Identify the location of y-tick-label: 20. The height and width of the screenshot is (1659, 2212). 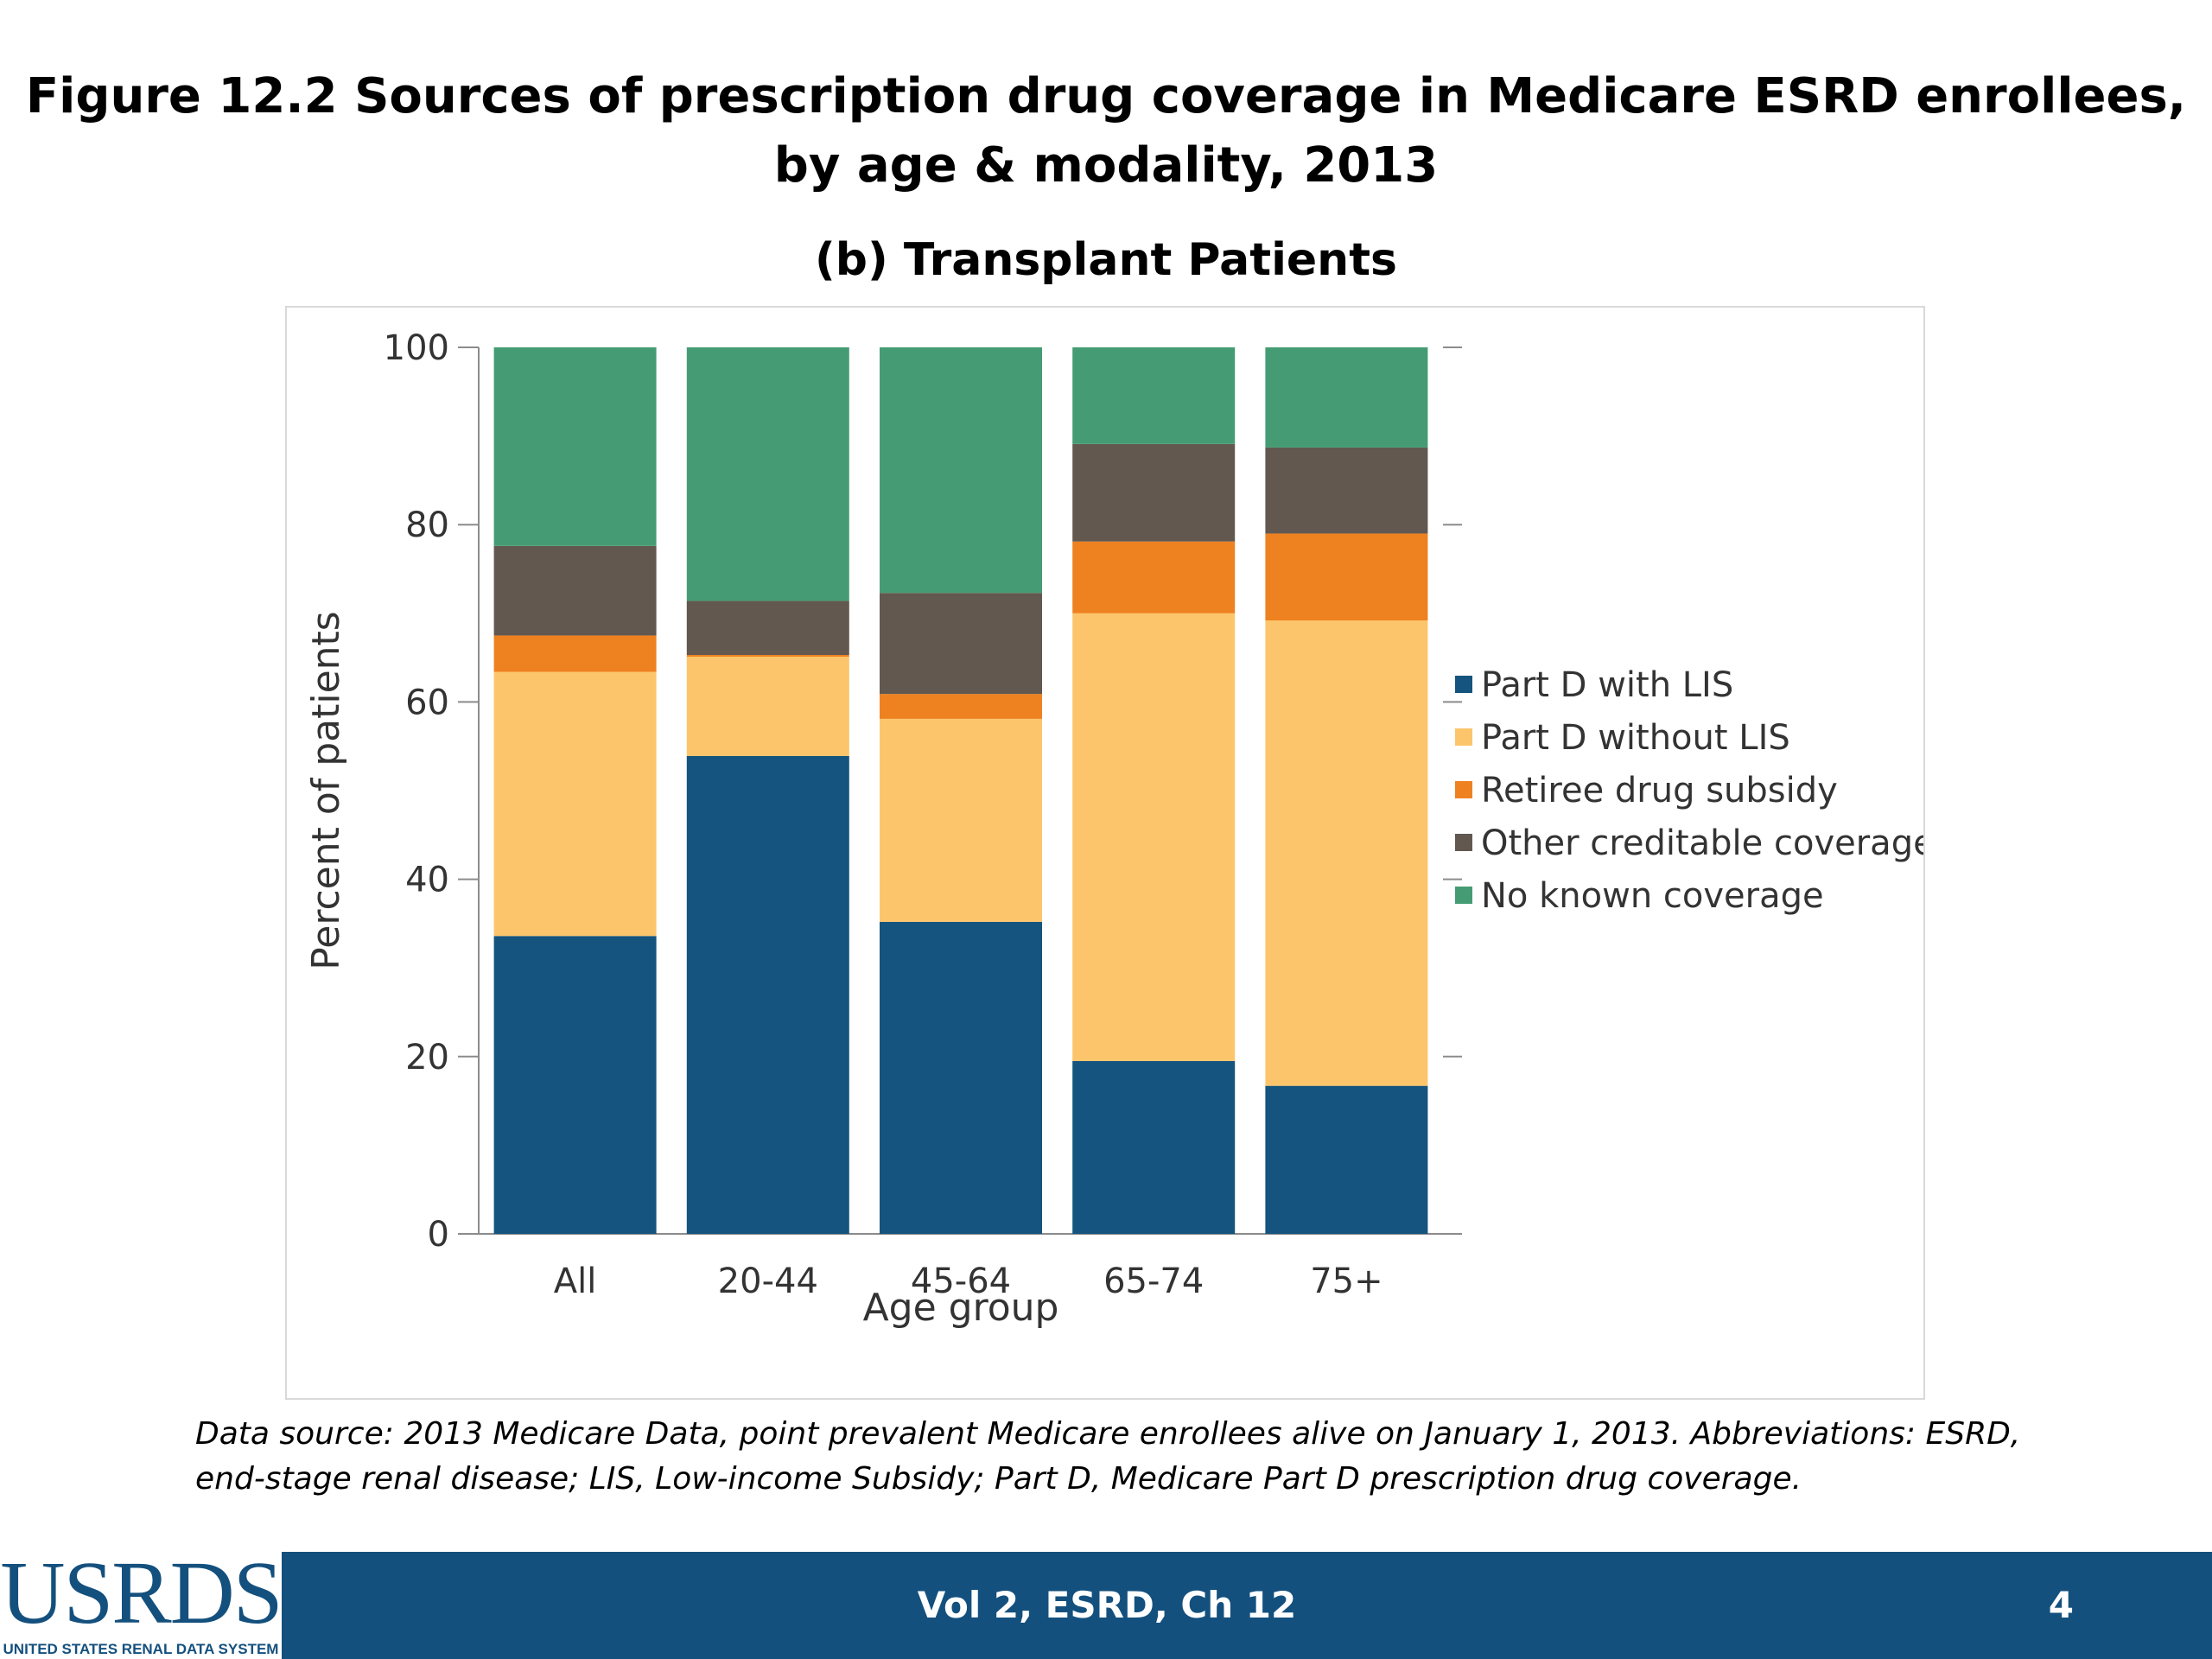
(427, 1057).